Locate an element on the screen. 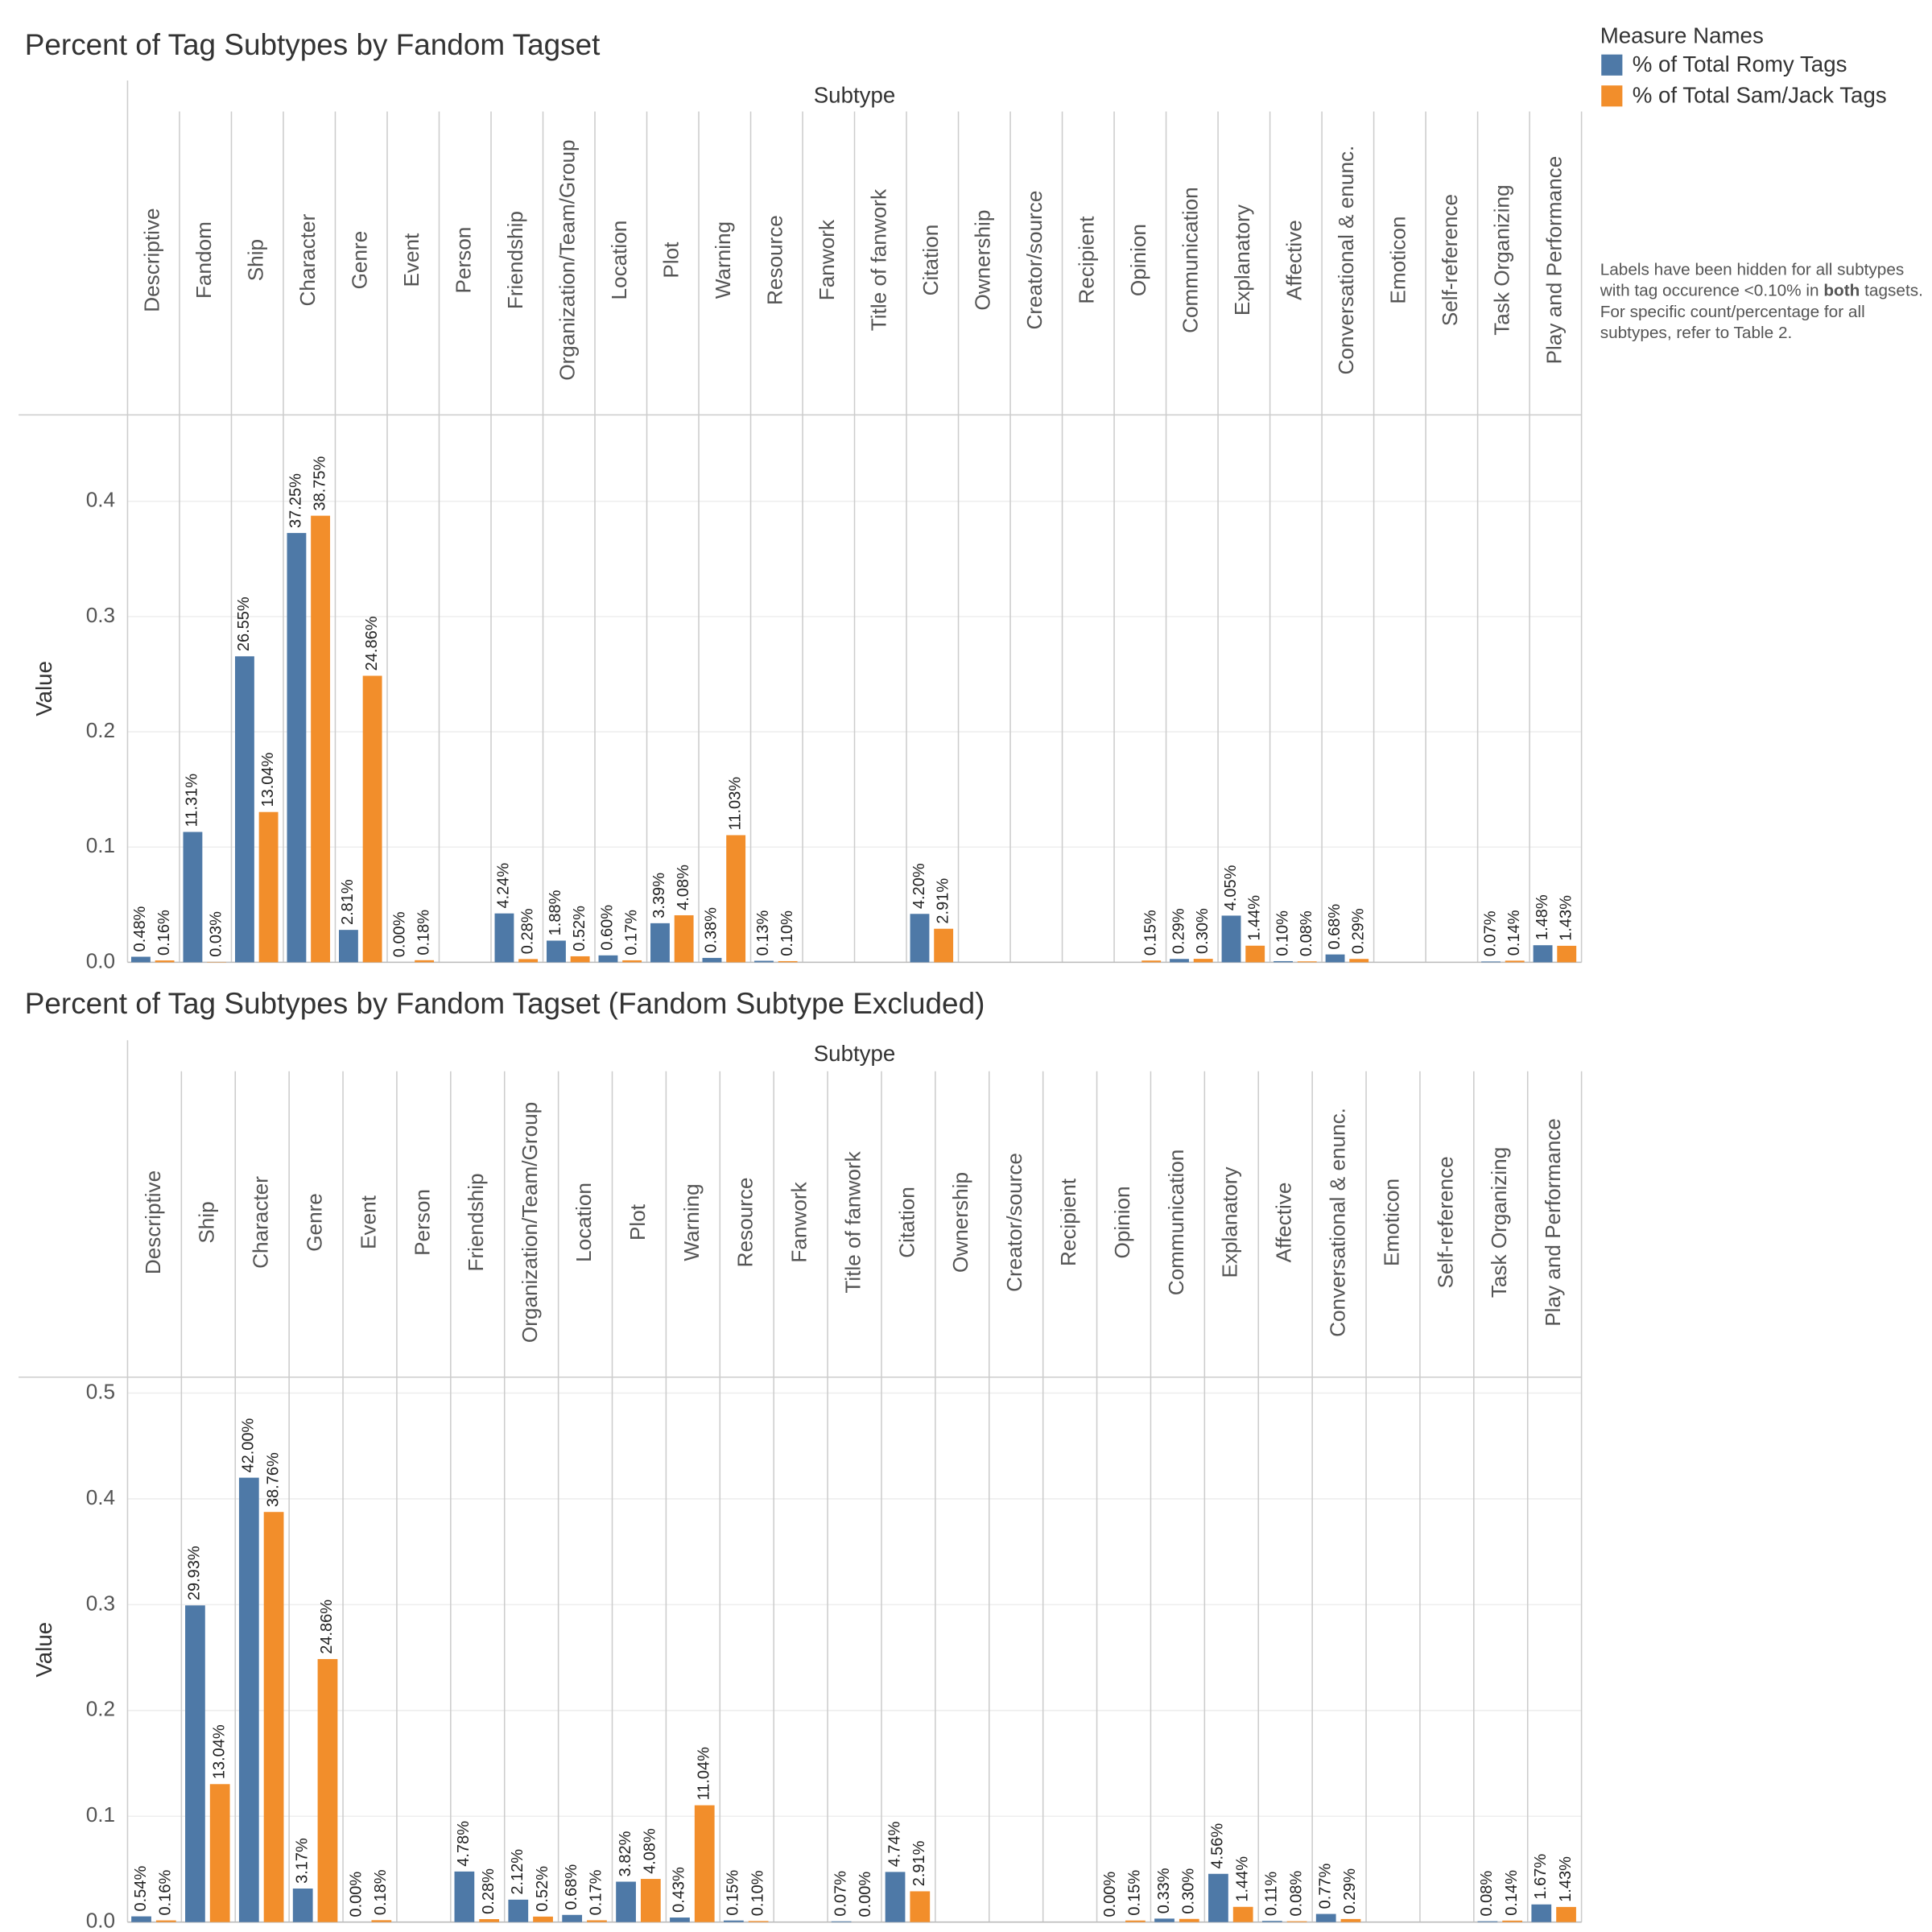 The height and width of the screenshot is (1932, 1932). value-label: 1.44% is located at coordinates (1254, 918).